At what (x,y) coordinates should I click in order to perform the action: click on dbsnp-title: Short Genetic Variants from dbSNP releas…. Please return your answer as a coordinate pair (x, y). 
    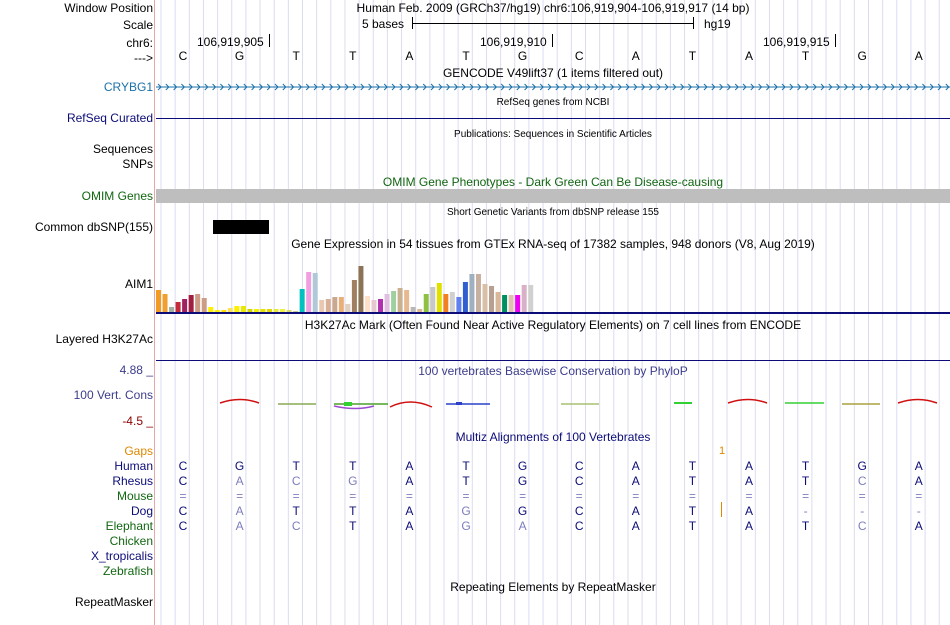
    Looking at the image, I should click on (553, 212).